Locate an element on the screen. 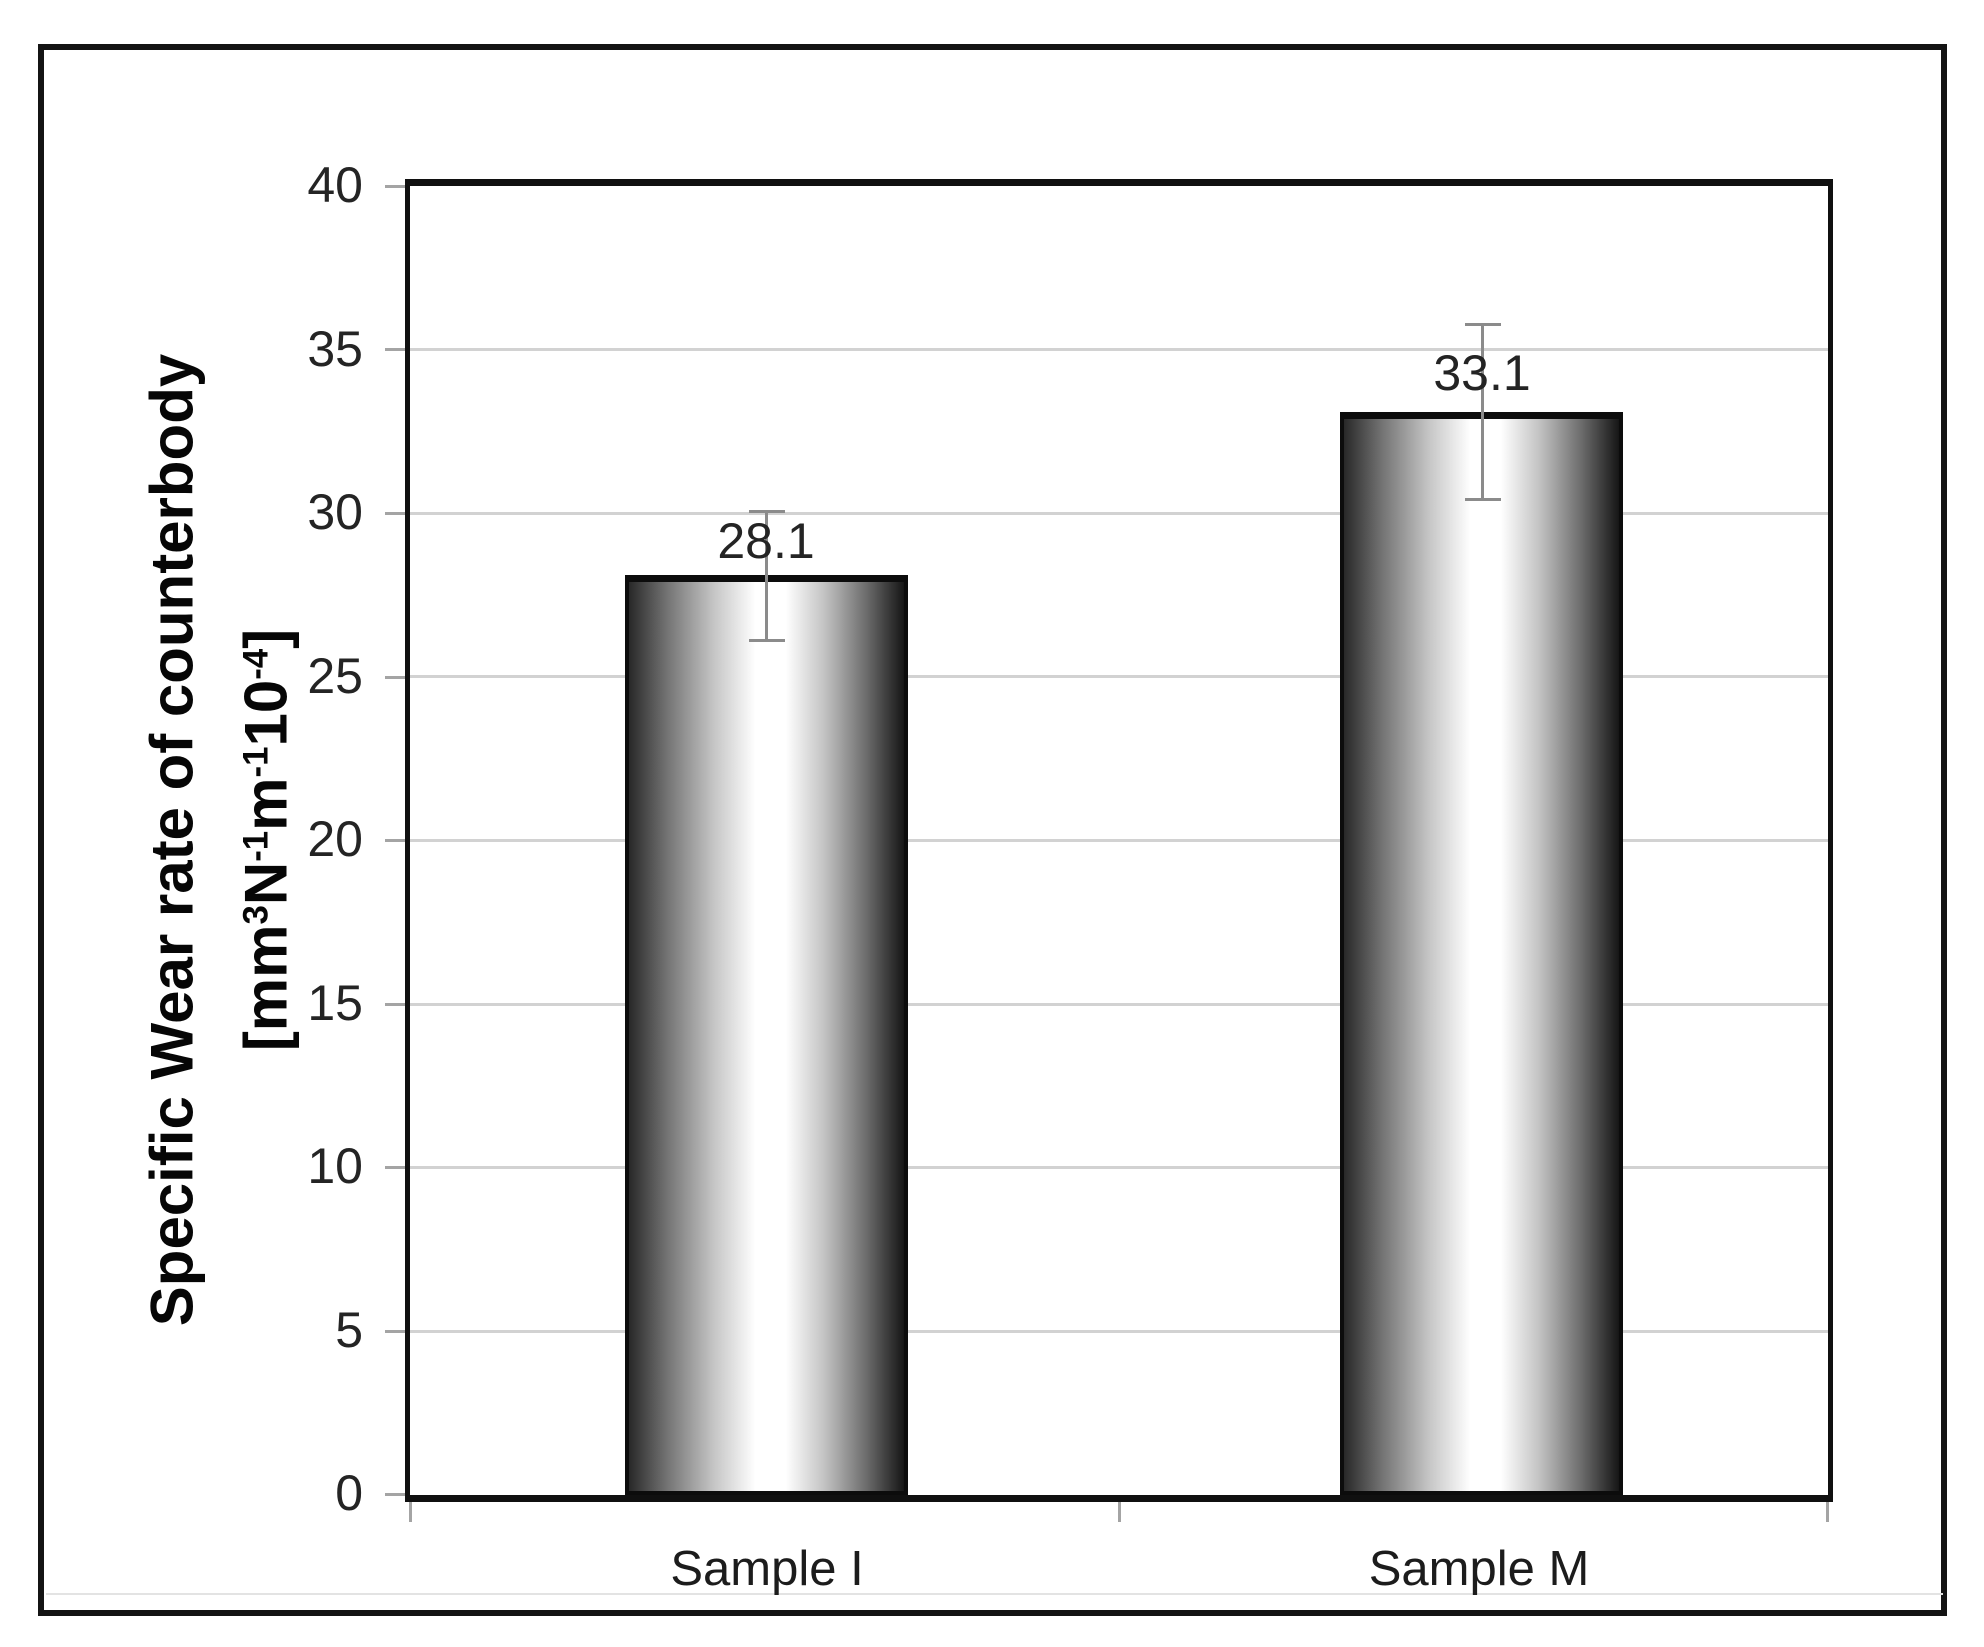 Image resolution: width=1984 pixels, height=1647 pixels. error-bar-cap-bottom-sample-i is located at coordinates (767, 640).